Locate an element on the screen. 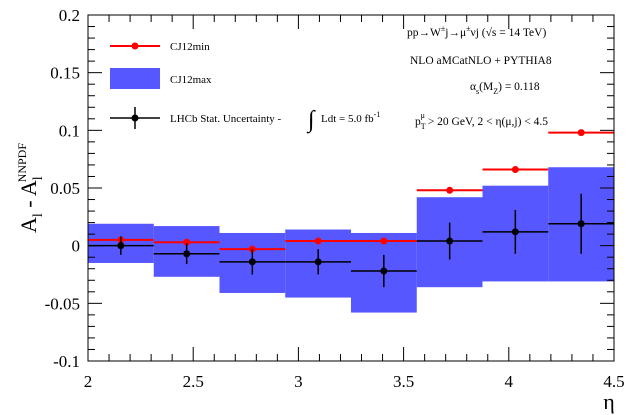  cut-a: p is located at coordinates (418, 122).